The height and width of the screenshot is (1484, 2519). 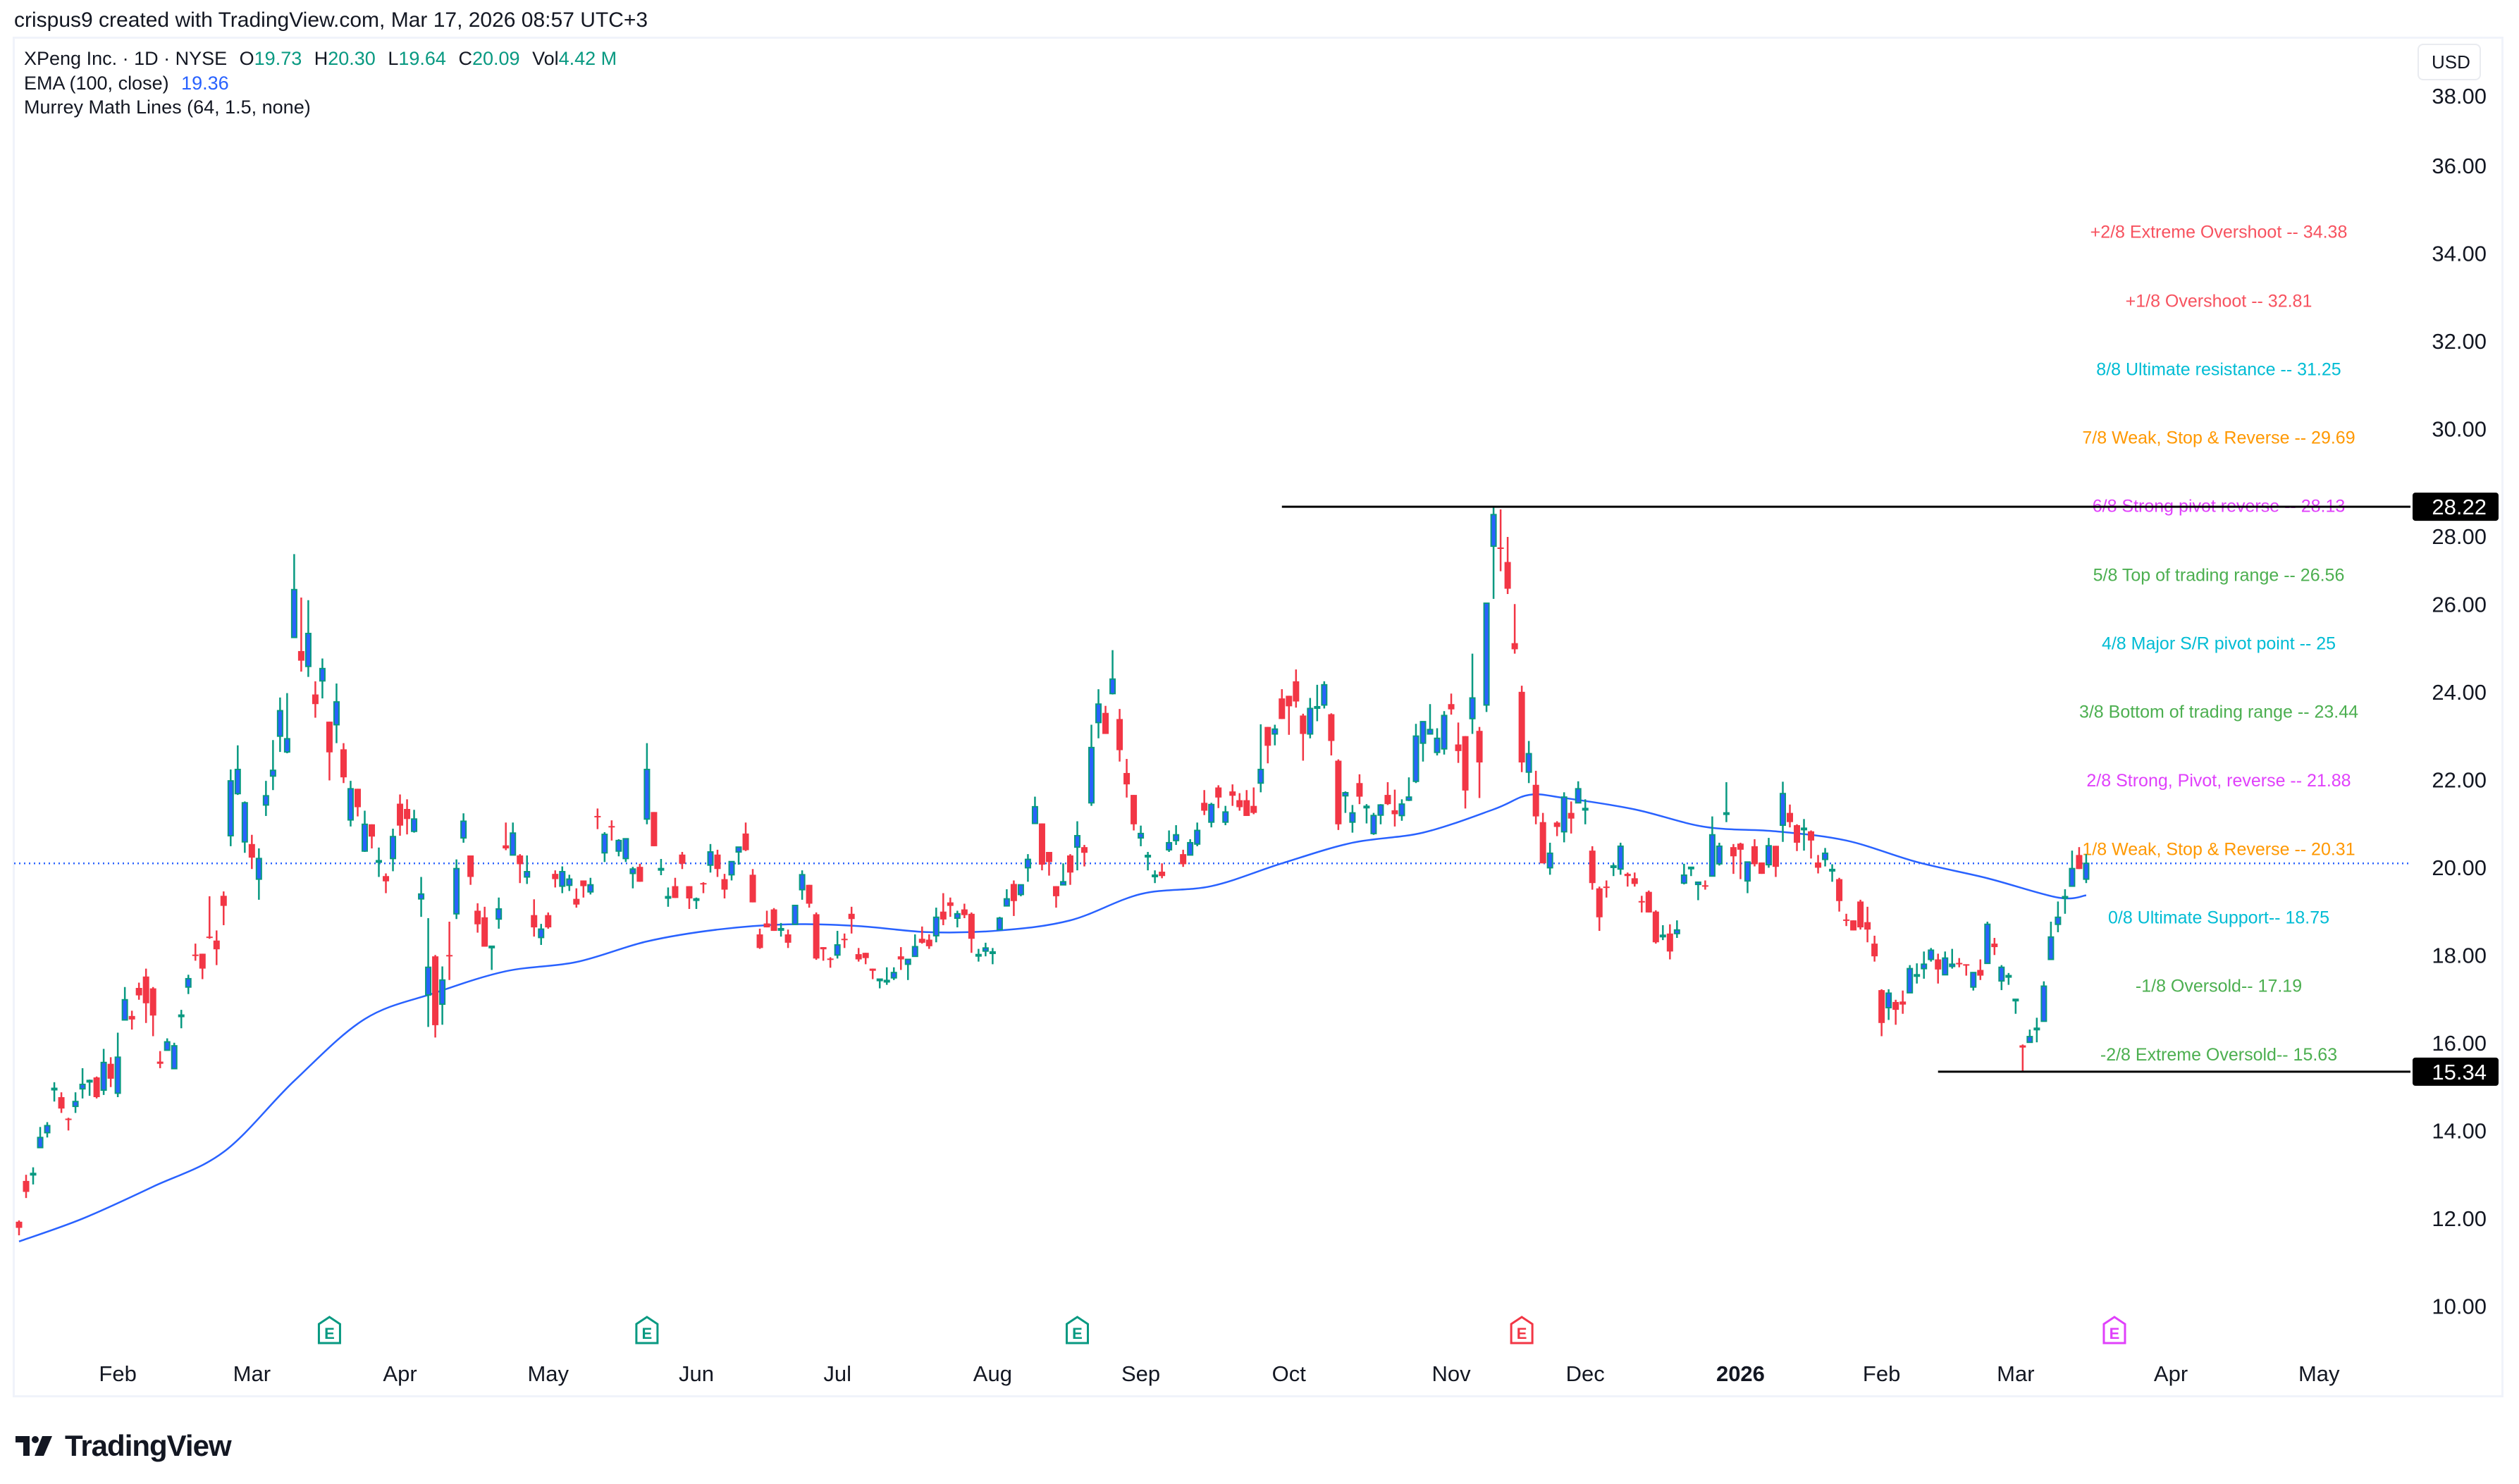 What do you see at coordinates (252, 1373) in the screenshot?
I see `x-axis-tick-label: Mar` at bounding box center [252, 1373].